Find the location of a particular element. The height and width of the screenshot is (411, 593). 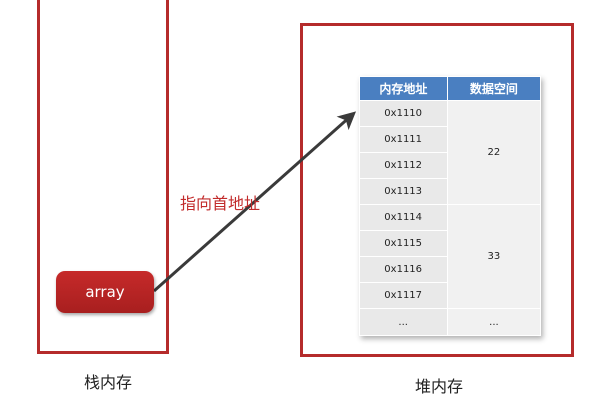

heap-memory-caption: 堆内存 is located at coordinates (438, 386).